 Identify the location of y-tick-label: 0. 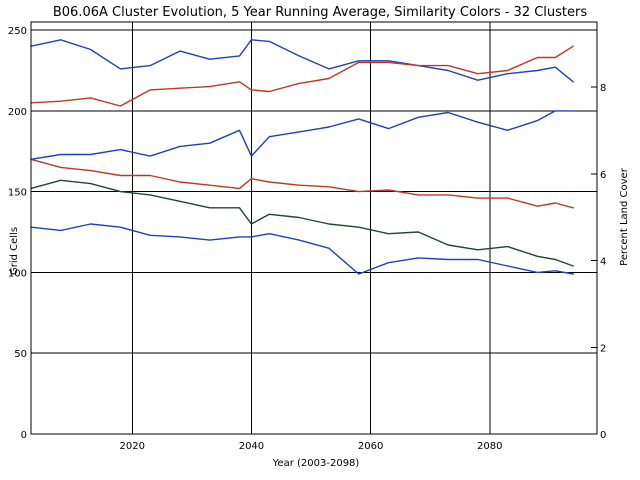
(24, 435).